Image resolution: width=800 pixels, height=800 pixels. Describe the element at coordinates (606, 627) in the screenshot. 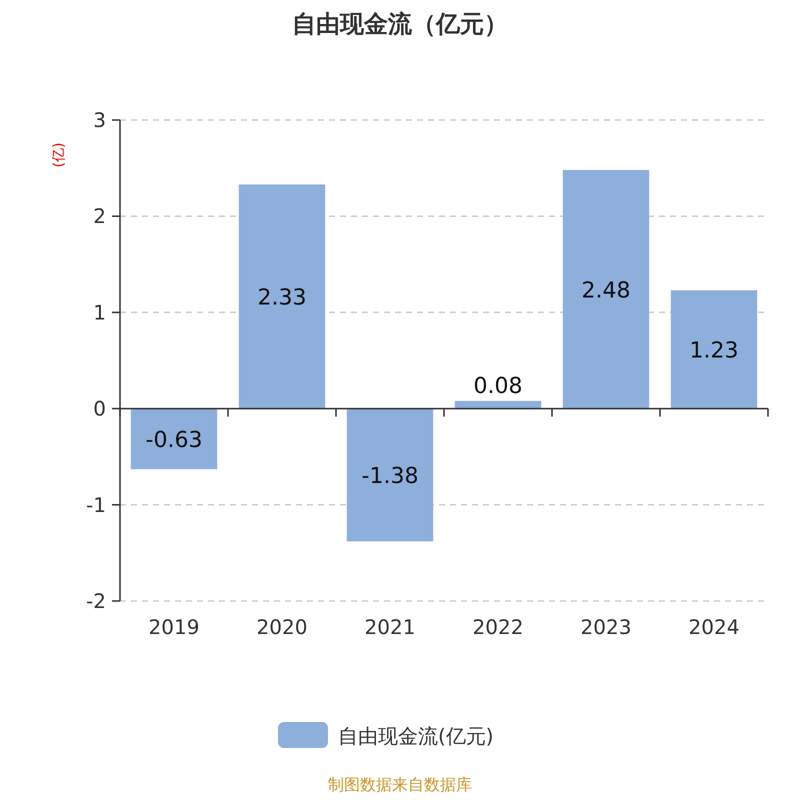

I see `x-tick-label: 2023` at that location.